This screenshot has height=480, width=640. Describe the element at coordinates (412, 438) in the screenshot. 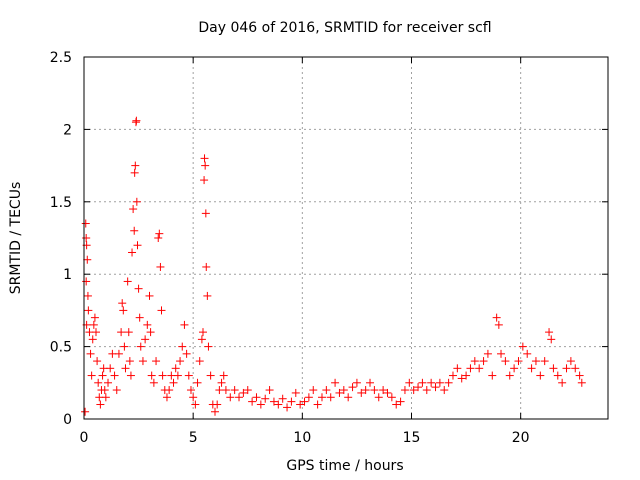

I see `x-tick-label: 15` at that location.